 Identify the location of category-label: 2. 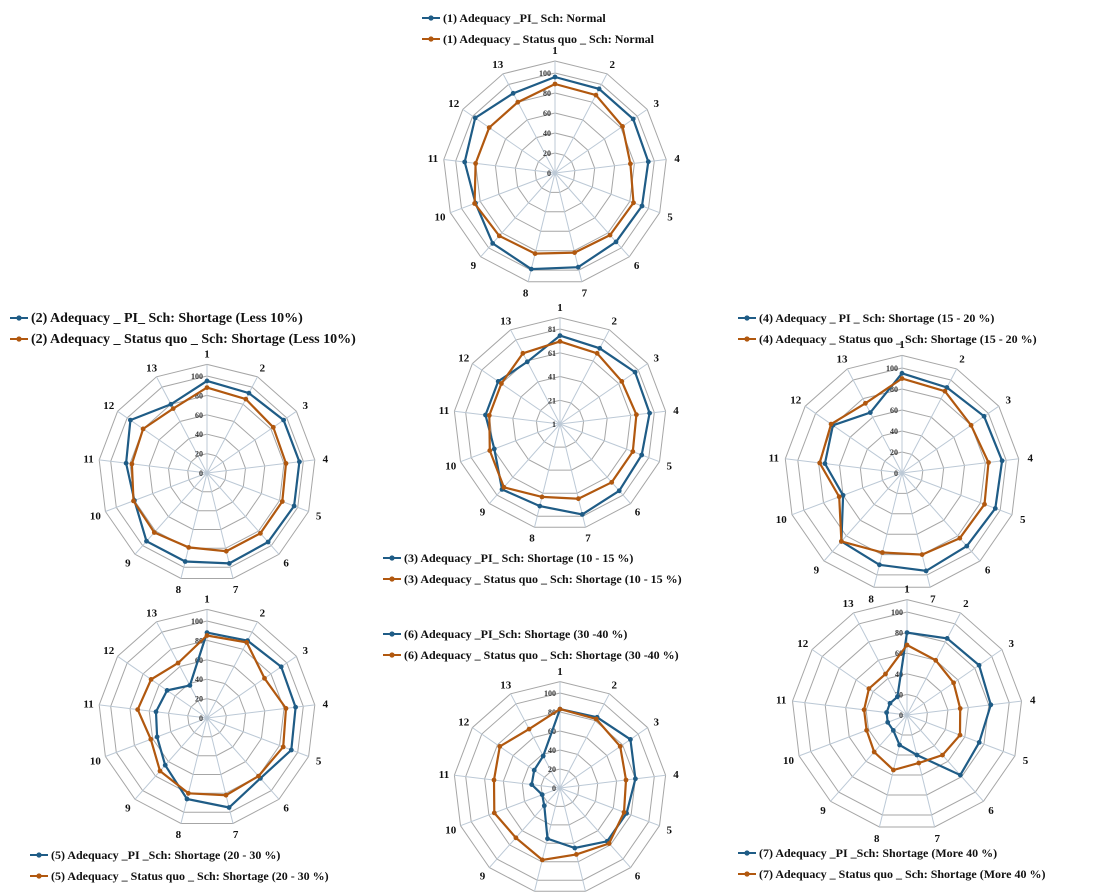
(962, 360).